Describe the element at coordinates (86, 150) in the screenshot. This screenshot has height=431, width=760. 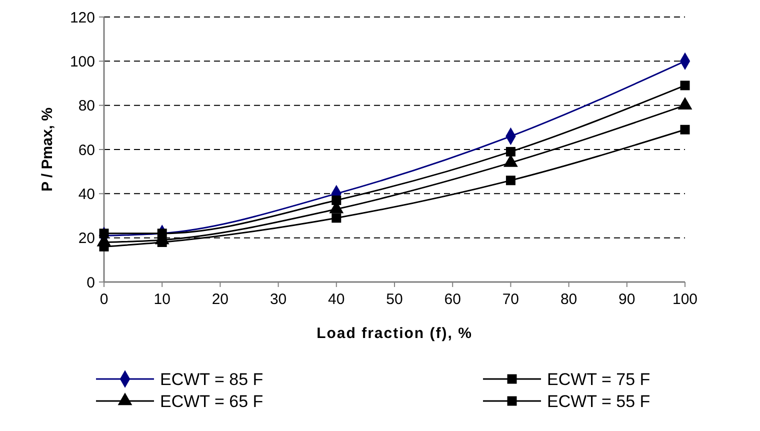
I see `y-tick-label: 60` at that location.